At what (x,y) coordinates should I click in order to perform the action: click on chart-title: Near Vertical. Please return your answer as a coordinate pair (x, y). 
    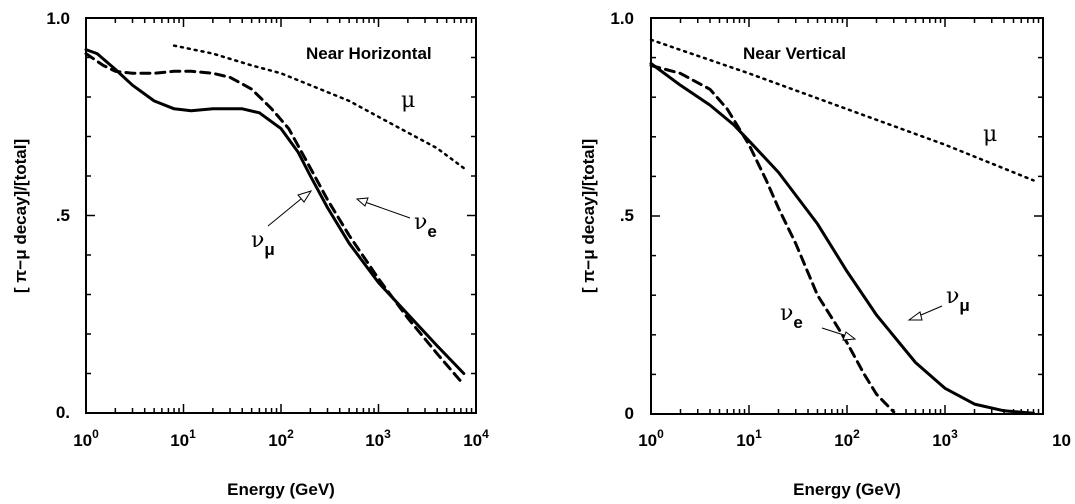
    Looking at the image, I should click on (794, 53).